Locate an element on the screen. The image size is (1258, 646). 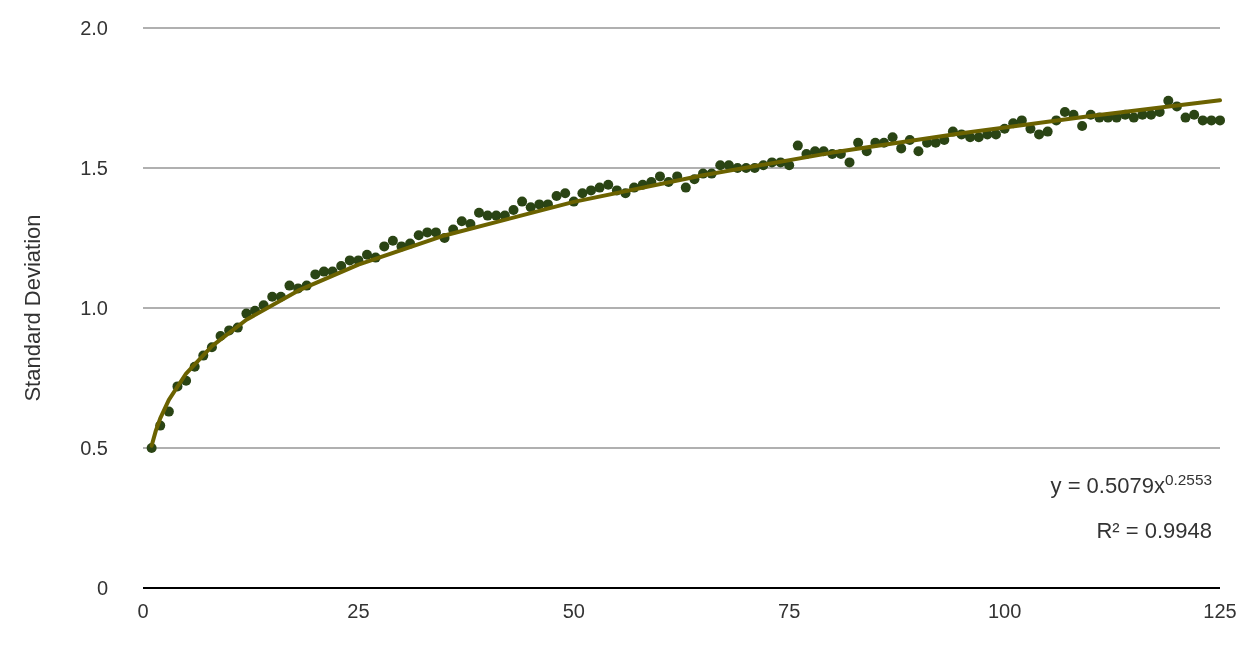
x-tick-label: 50 is located at coordinates (573, 611).